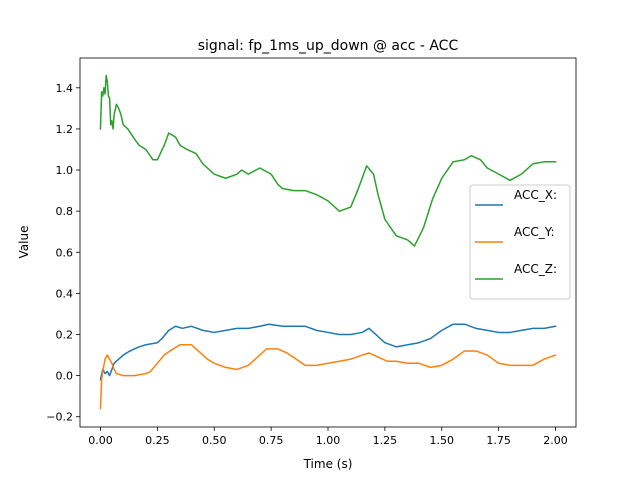  What do you see at coordinates (385, 440) in the screenshot?
I see `x-tick-label: 1.25` at bounding box center [385, 440].